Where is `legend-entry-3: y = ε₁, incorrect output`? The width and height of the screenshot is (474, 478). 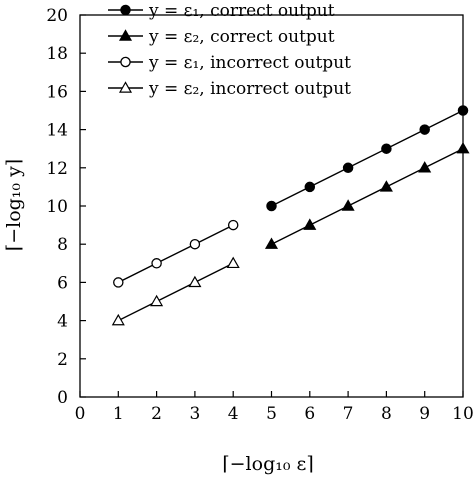 legend-entry-3: y = ε₁, incorrect output is located at coordinates (229, 63).